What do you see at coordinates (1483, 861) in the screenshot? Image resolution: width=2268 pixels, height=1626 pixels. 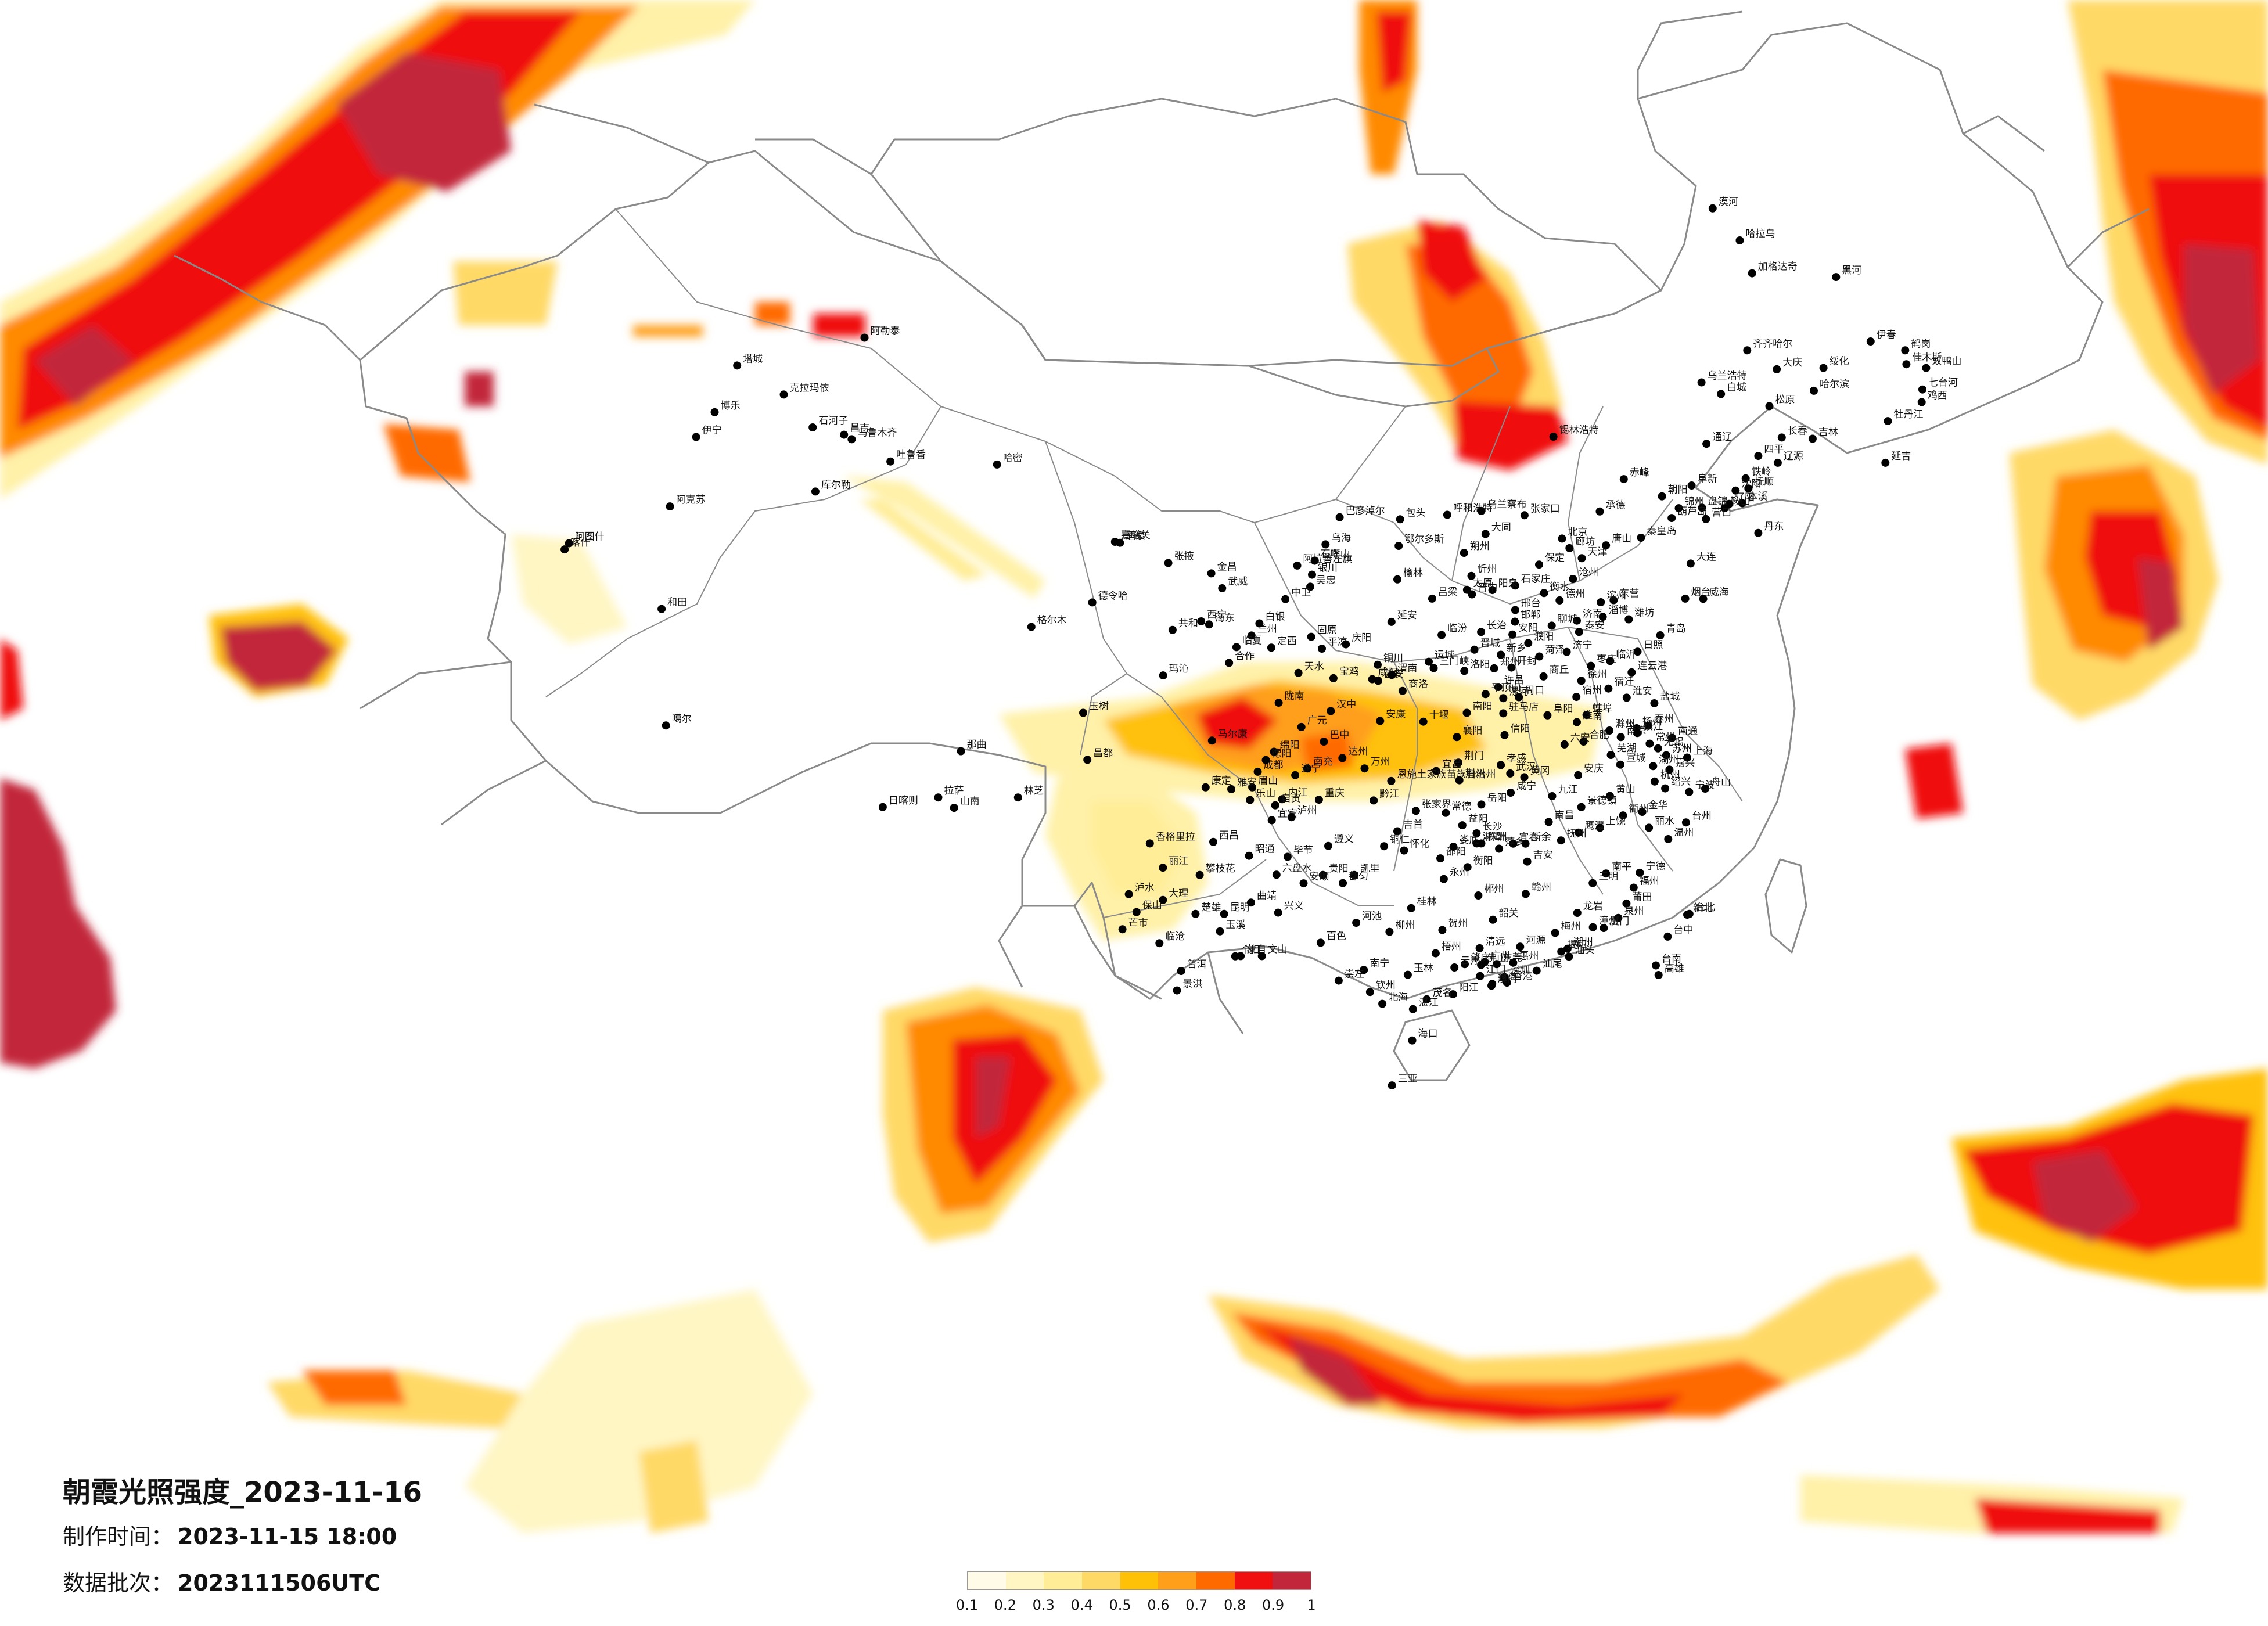 I see `city-label: 衡阳` at bounding box center [1483, 861].